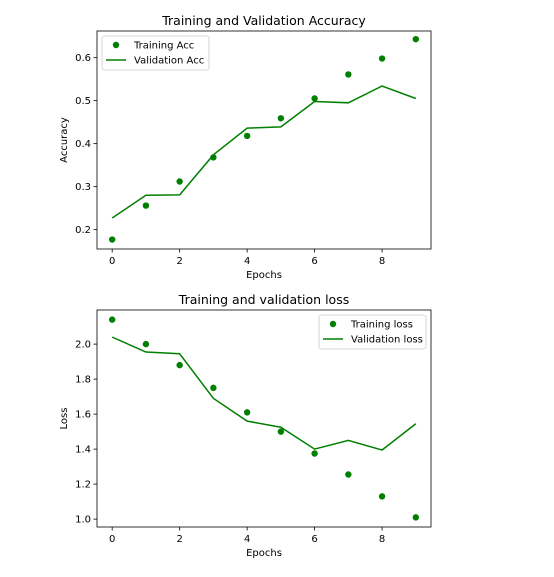 This screenshot has height=577, width=554. What do you see at coordinates (169, 61) in the screenshot?
I see `validation-acc-legend-label: Validation Acc` at bounding box center [169, 61].